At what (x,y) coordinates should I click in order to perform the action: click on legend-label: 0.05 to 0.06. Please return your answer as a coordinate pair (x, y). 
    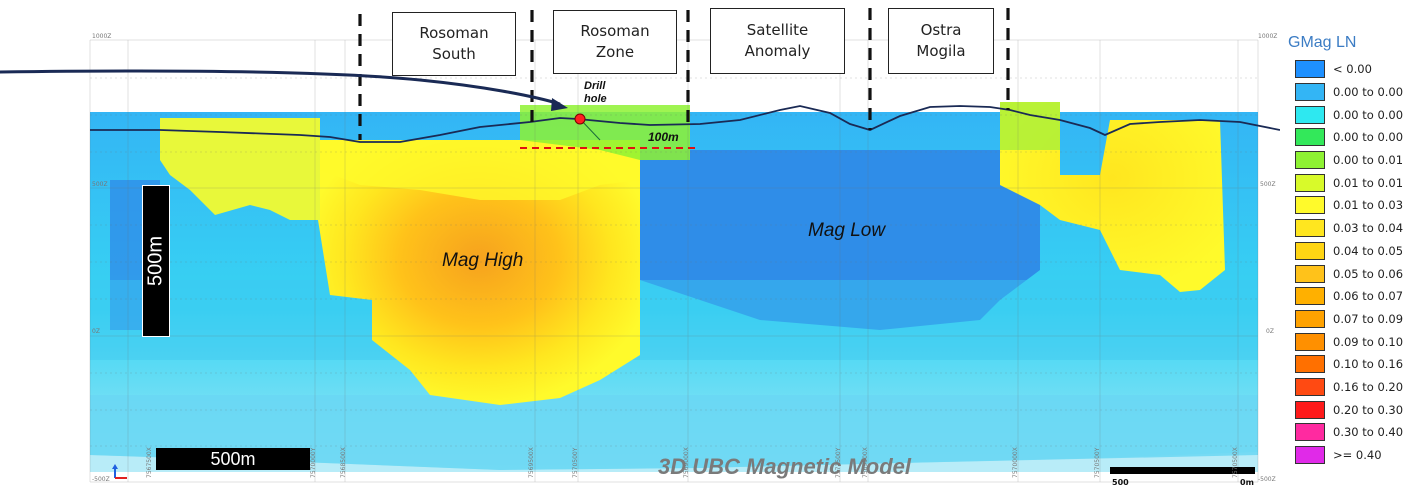
    Looking at the image, I should click on (1368, 273).